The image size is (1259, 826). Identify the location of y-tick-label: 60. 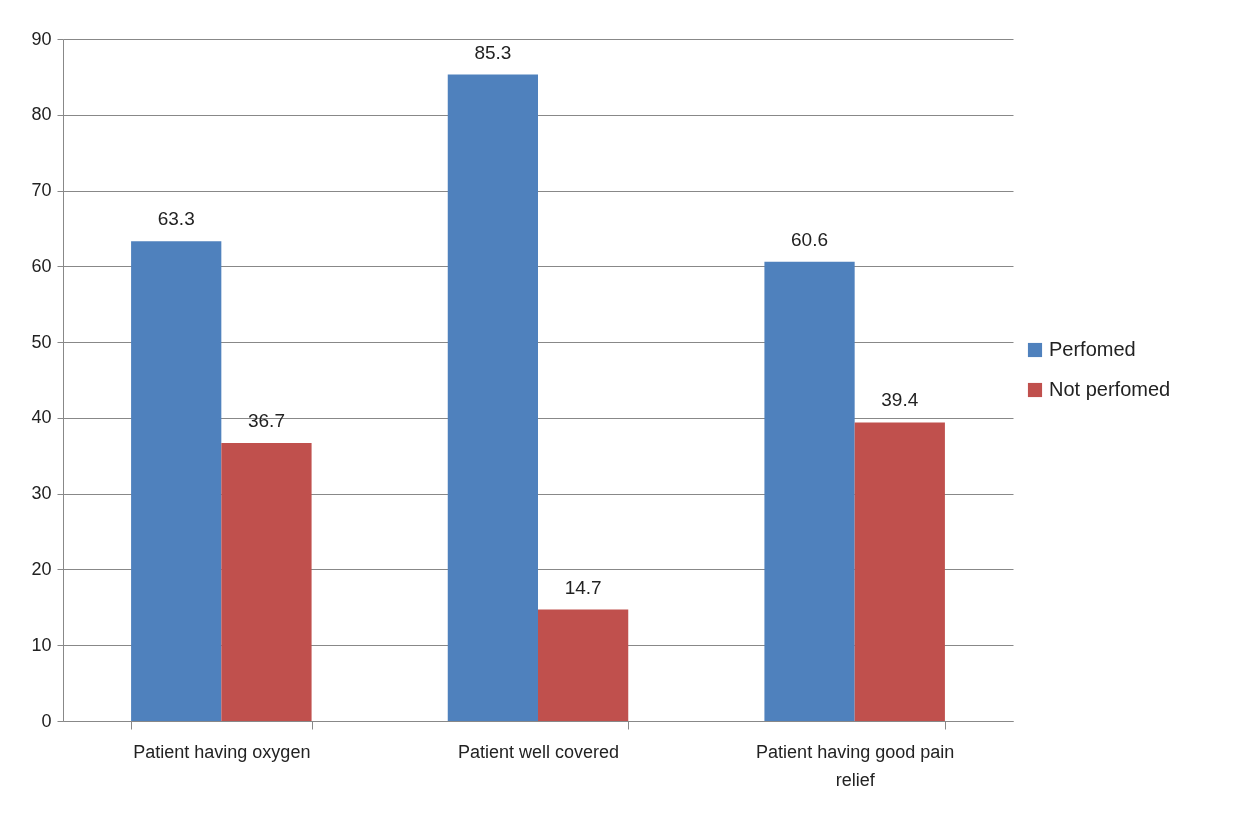
(41, 265).